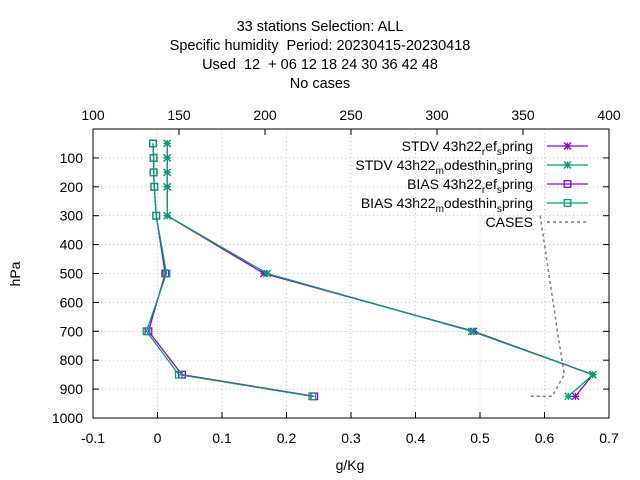 The width and height of the screenshot is (640, 480). I want to click on x2-tick-label: 200, so click(265, 115).